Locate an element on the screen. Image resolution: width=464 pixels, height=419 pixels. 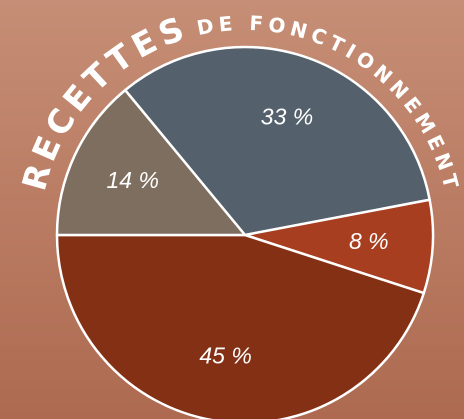
slice-label: 33 % is located at coordinates (287, 116).